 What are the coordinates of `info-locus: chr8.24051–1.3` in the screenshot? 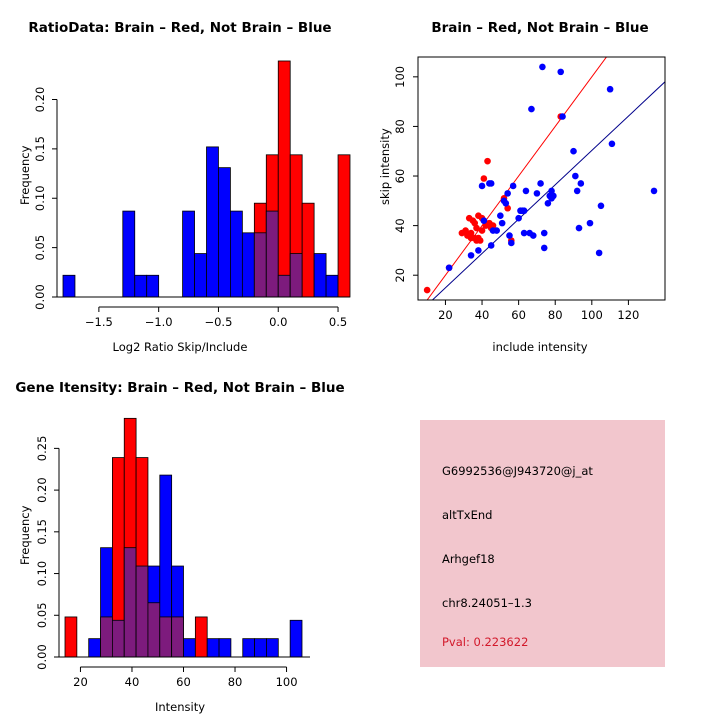 It's located at (487, 603).